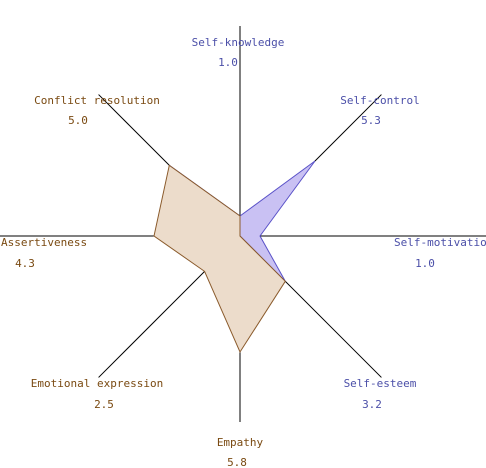 This screenshot has width=486, height=468. What do you see at coordinates (44, 242) in the screenshot?
I see `axis-label-assertiveness: Assertiveness` at bounding box center [44, 242].